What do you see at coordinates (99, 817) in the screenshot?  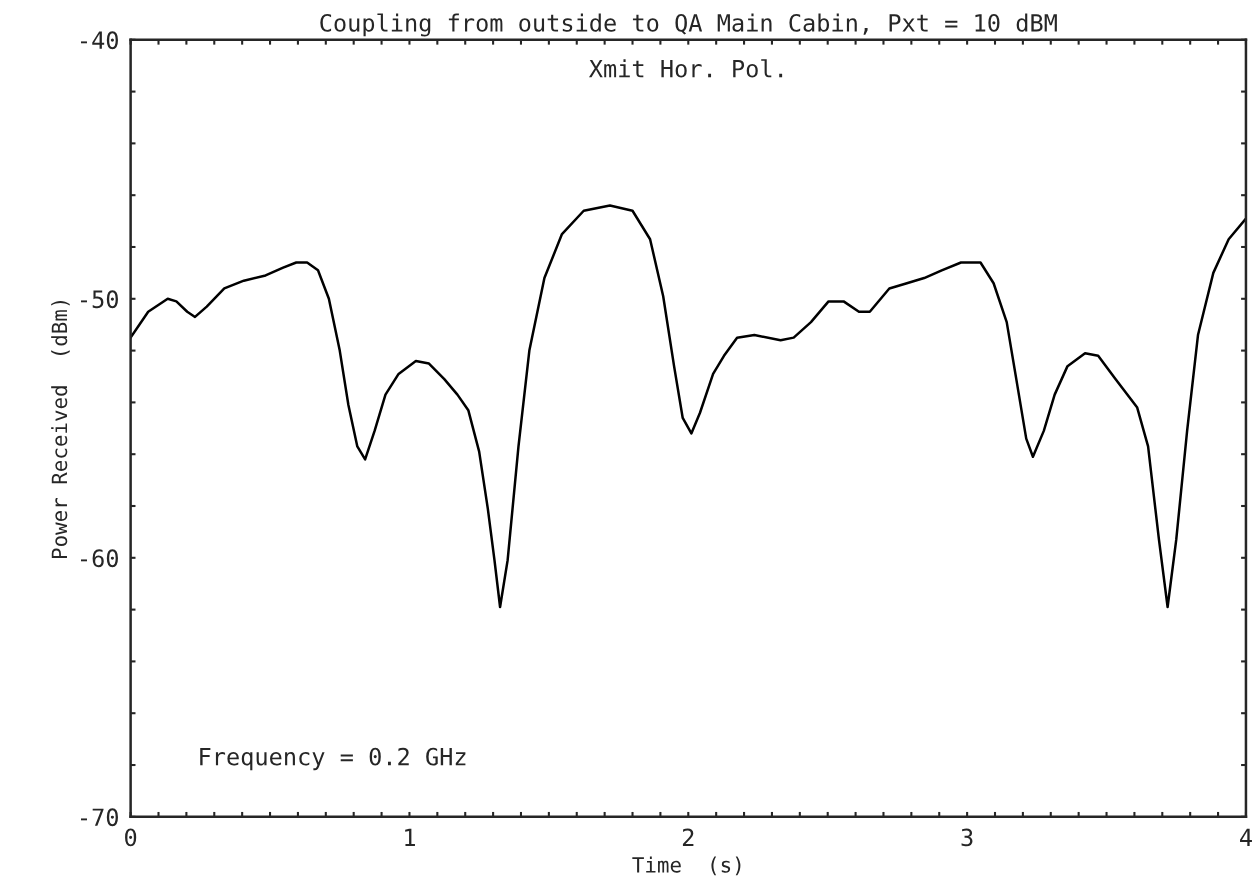 I see `y-tick-label: -70` at bounding box center [99, 817].